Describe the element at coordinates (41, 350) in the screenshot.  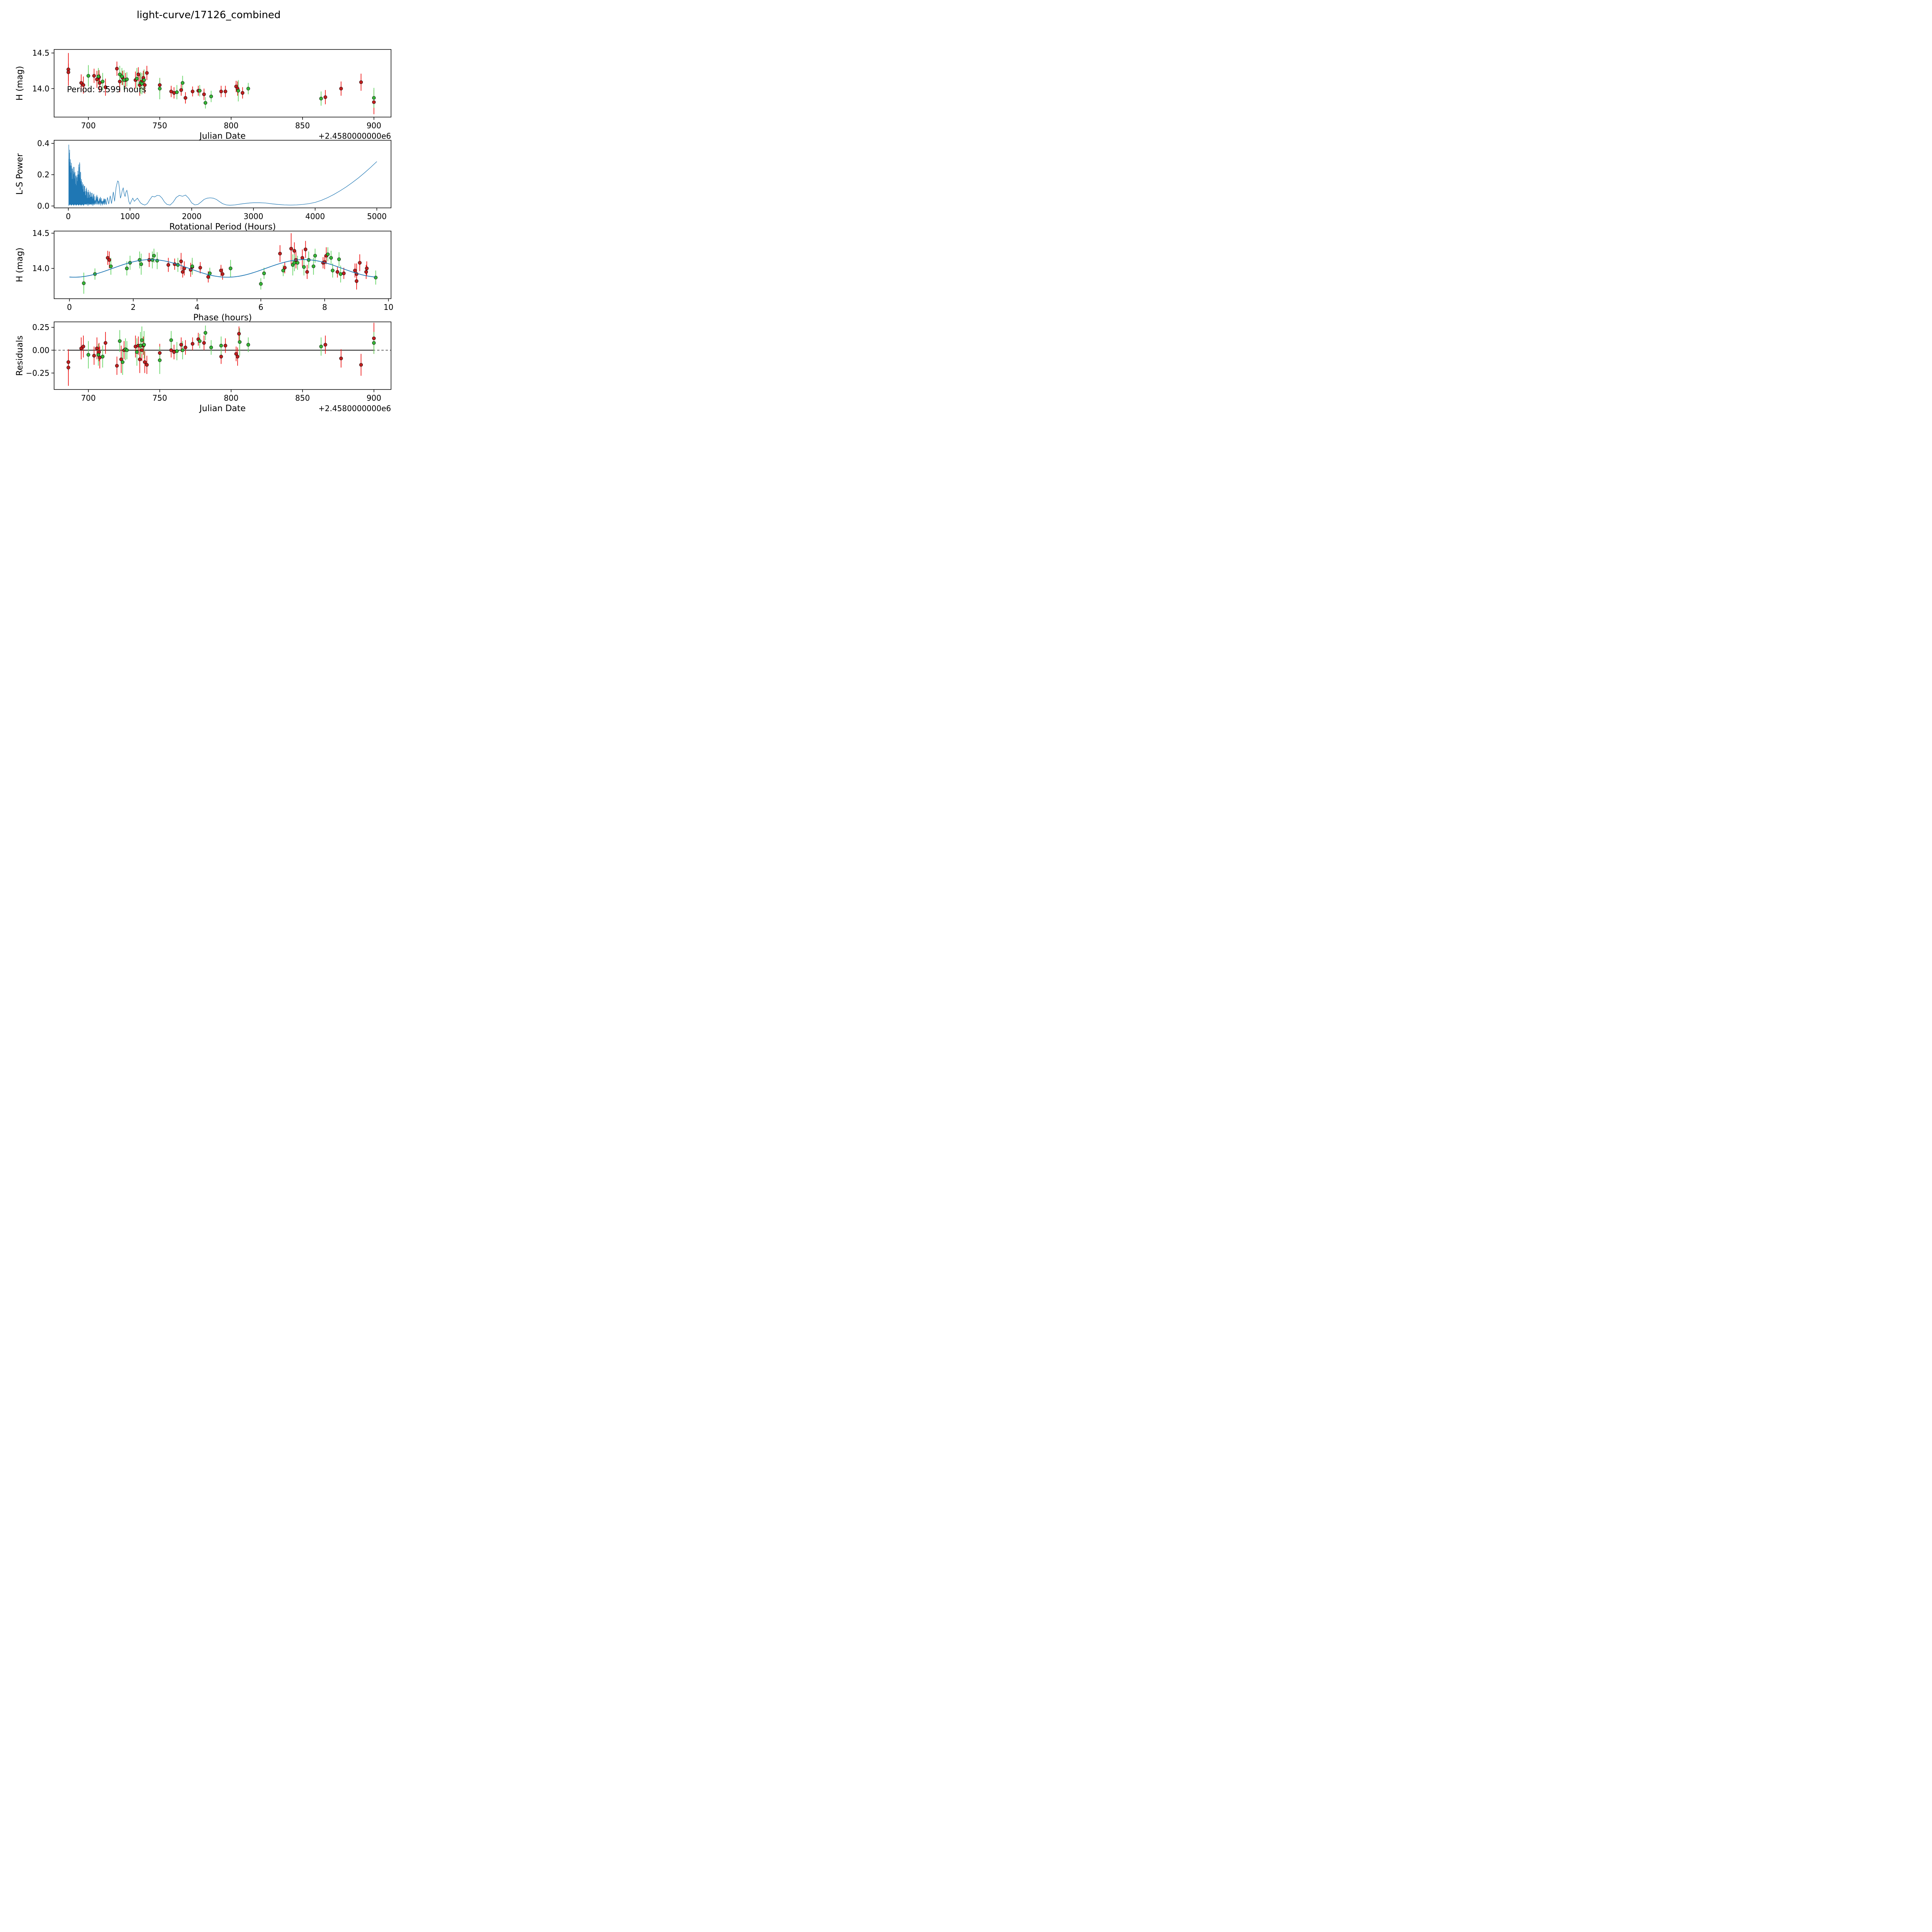
I see `y-tick-label: 0.00` at that location.